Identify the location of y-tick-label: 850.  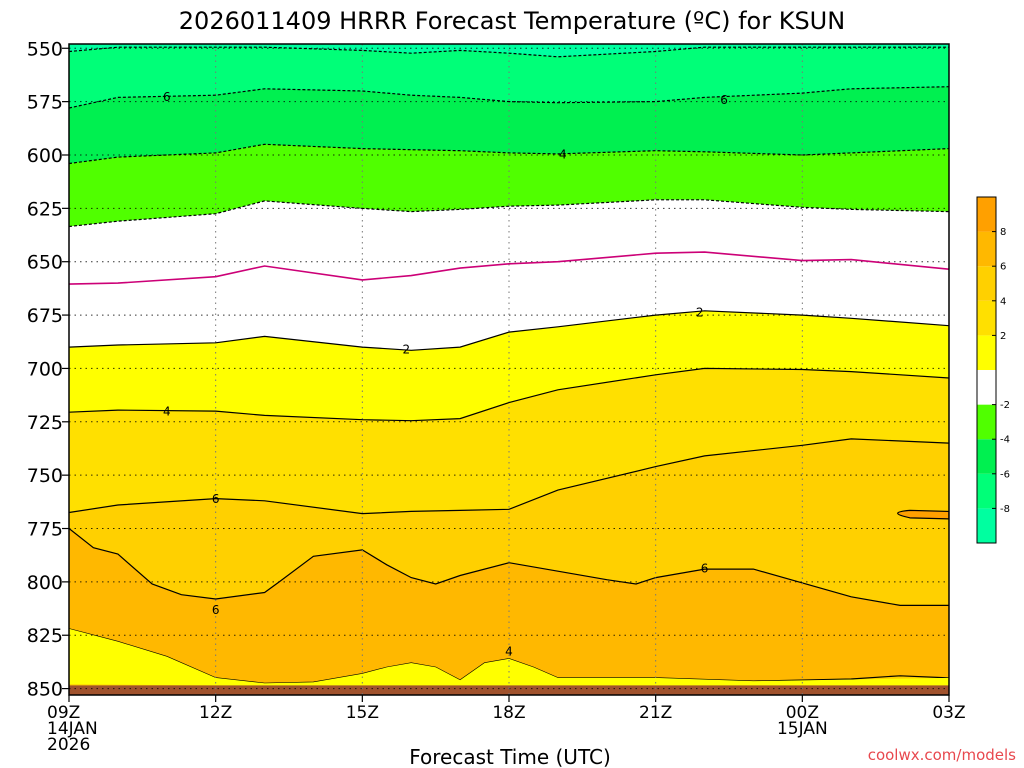
(45, 690).